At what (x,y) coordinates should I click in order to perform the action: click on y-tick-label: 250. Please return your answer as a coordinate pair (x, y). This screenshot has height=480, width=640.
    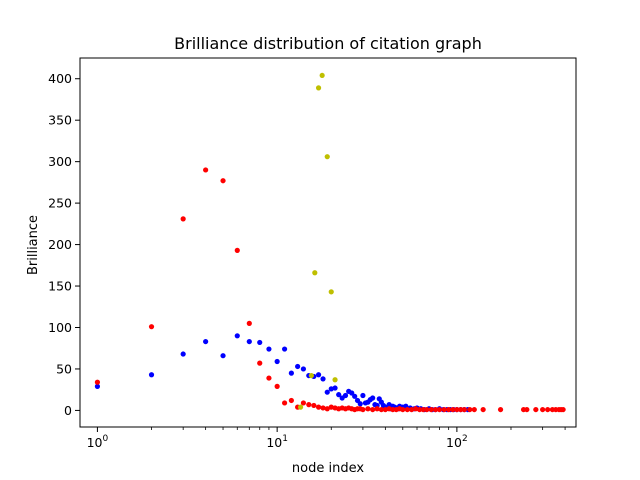
    Looking at the image, I should click on (60, 203).